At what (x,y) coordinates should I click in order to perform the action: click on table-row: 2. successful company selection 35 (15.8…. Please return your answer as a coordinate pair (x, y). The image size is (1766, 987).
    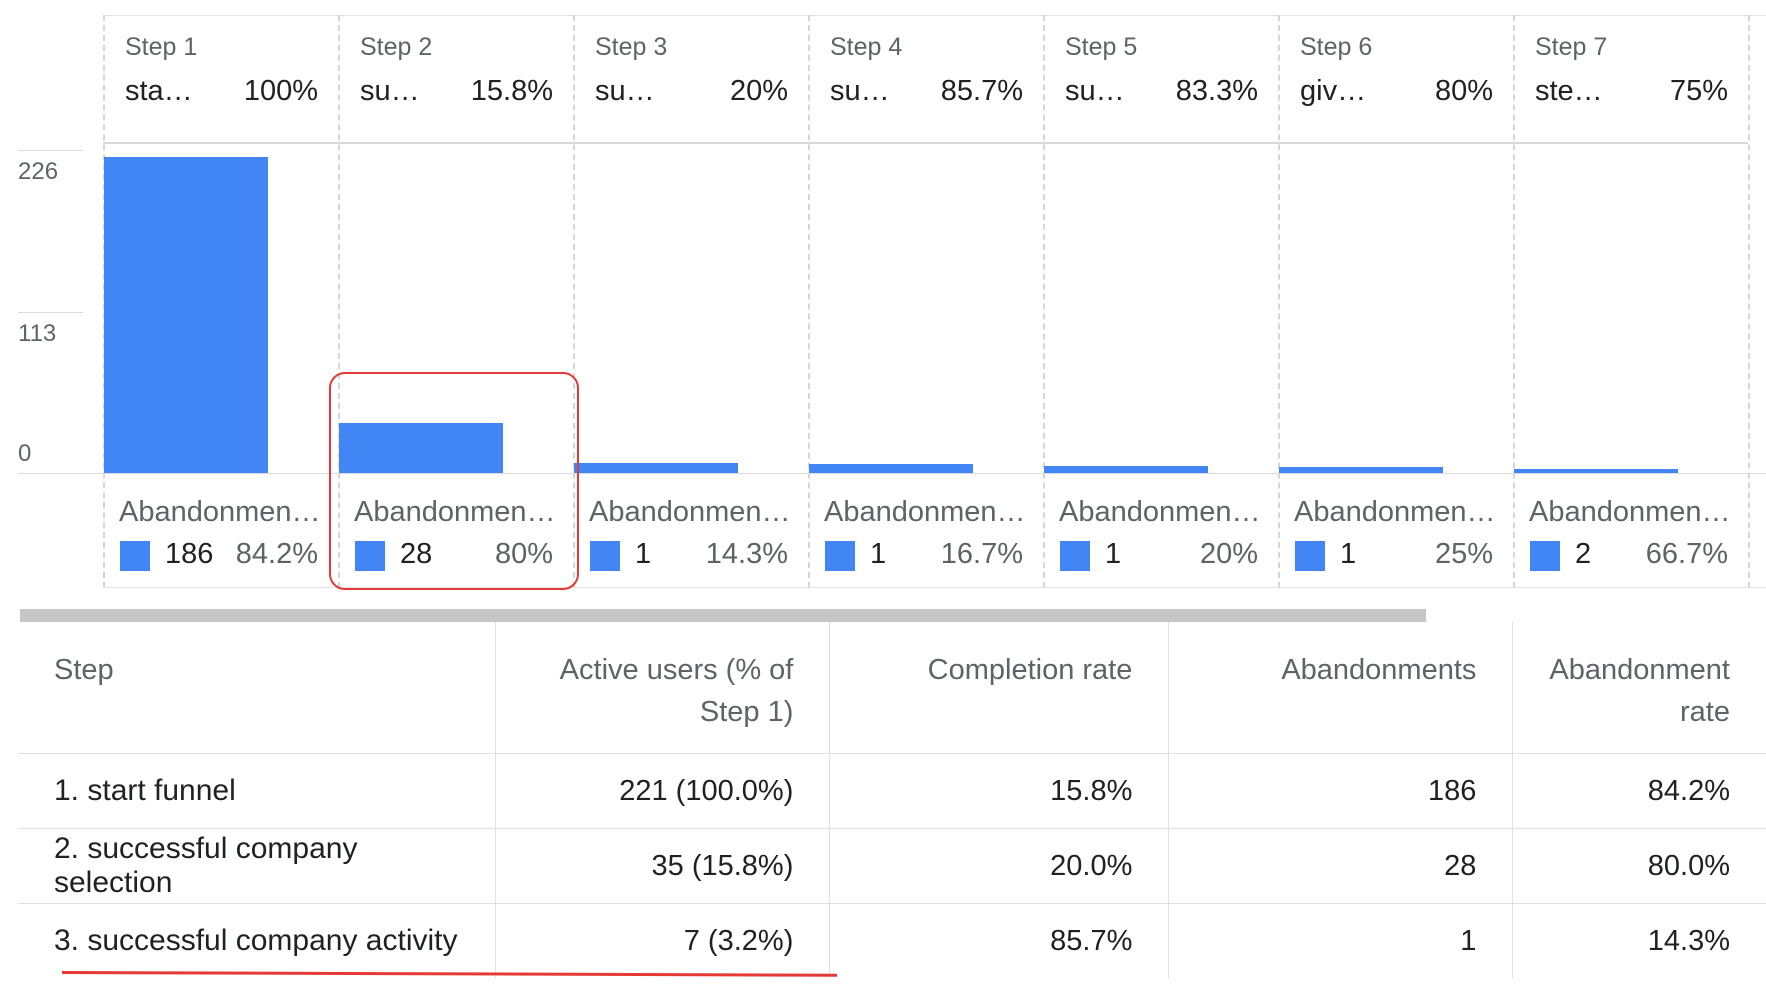
    Looking at the image, I should click on (892, 866).